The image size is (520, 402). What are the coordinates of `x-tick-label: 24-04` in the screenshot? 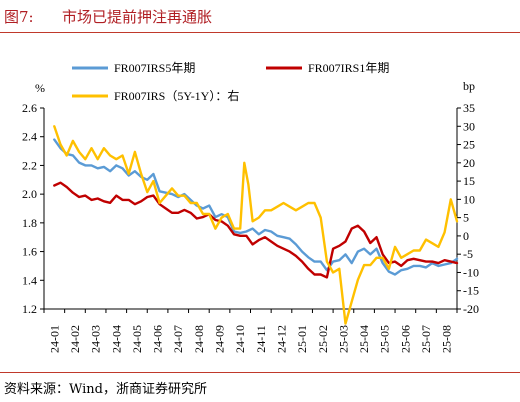 It's located at (116, 339).